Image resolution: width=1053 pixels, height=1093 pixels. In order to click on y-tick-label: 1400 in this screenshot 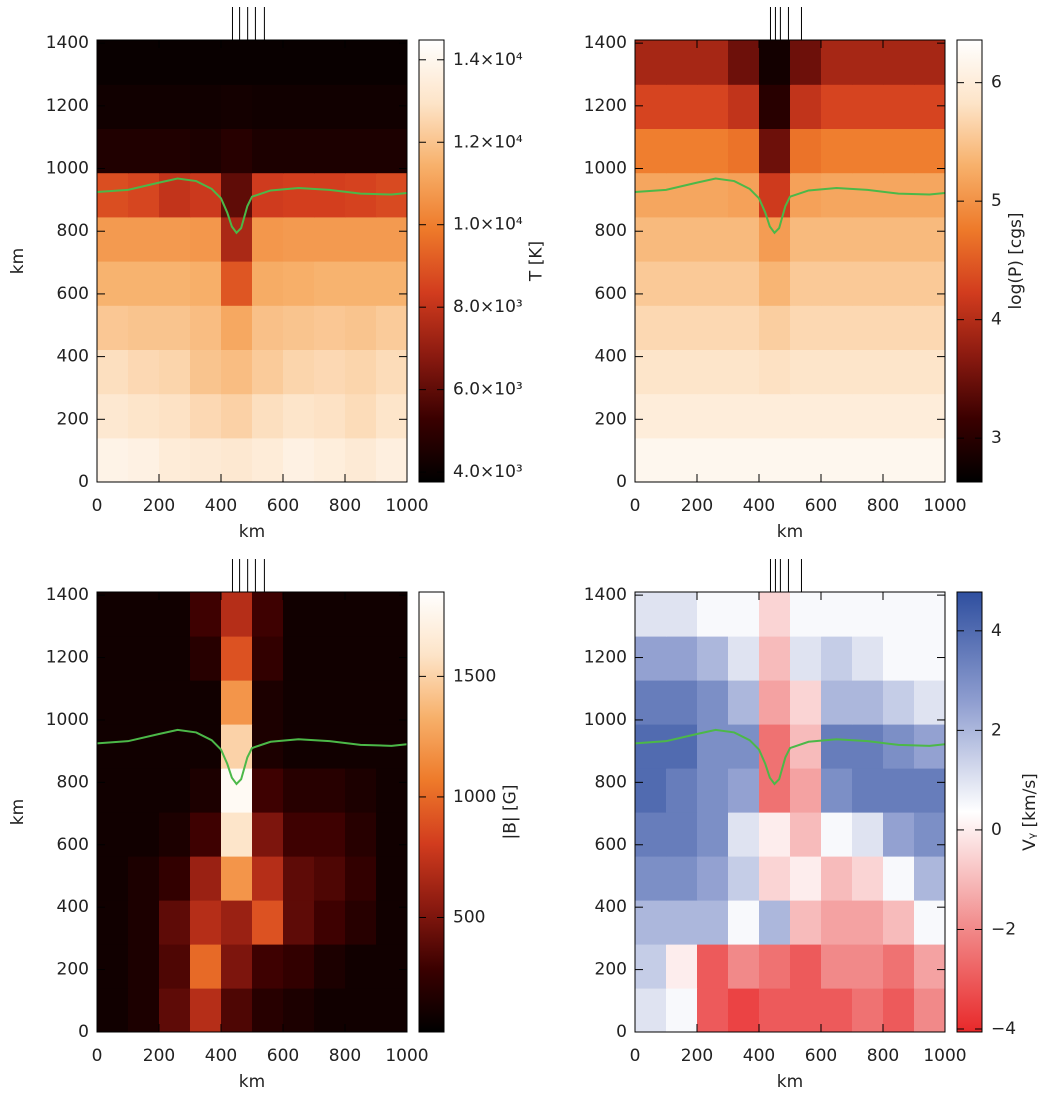, I will do `click(605, 595)`.